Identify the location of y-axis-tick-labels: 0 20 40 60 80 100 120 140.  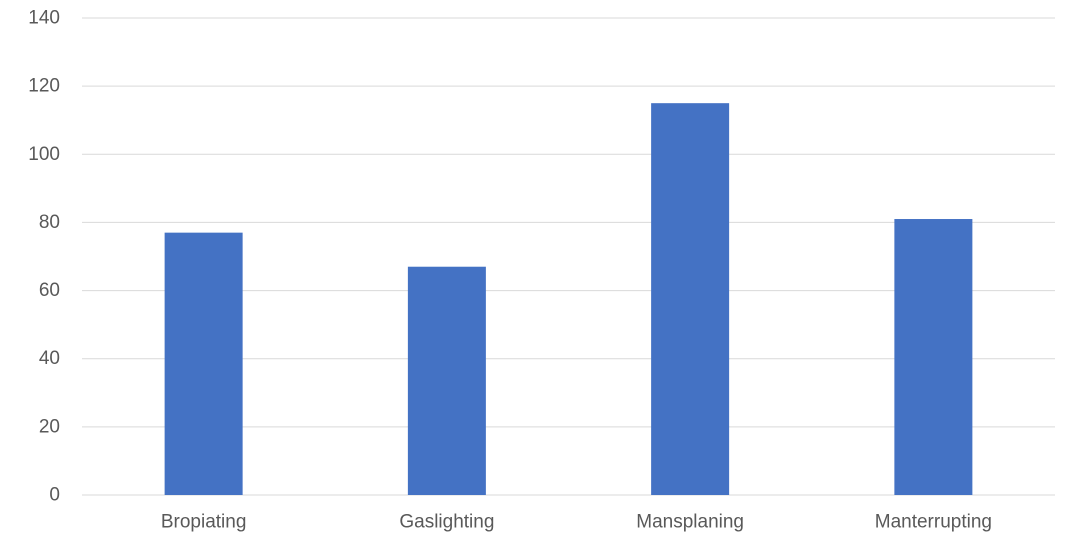
(44, 257).